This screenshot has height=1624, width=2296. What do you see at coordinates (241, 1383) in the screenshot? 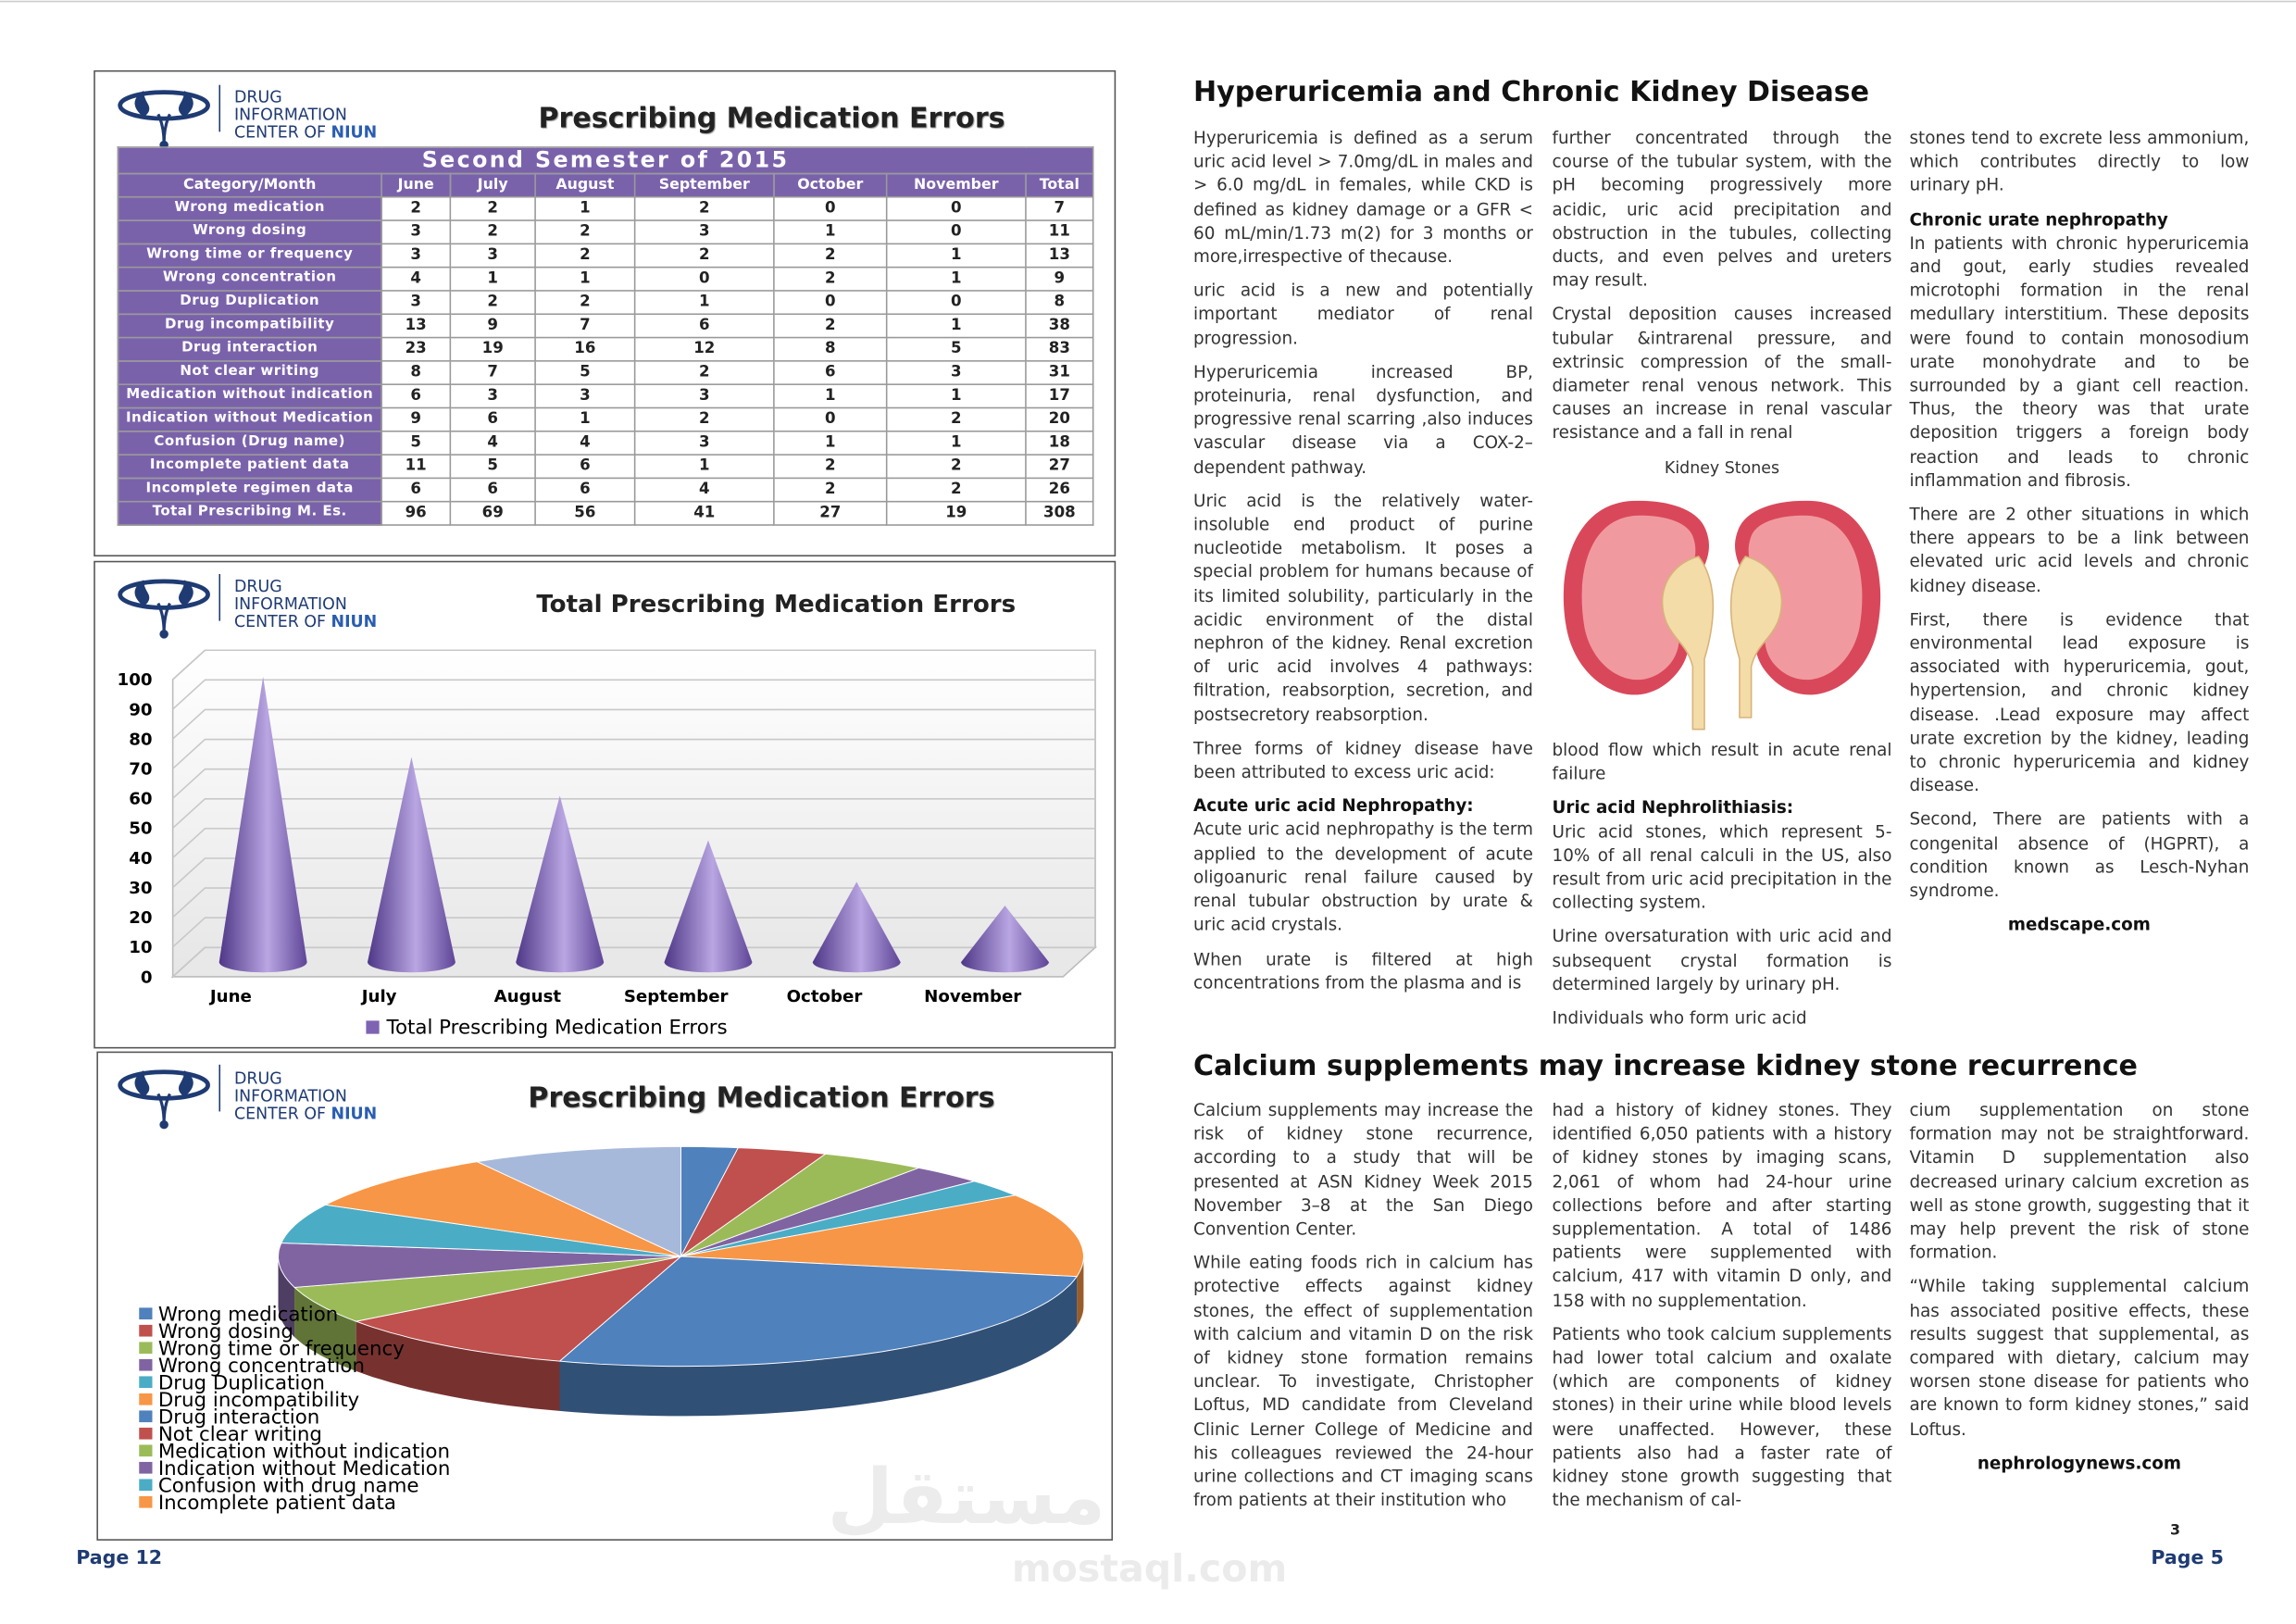
I see `legend-label: Drug Duplication` at bounding box center [241, 1383].